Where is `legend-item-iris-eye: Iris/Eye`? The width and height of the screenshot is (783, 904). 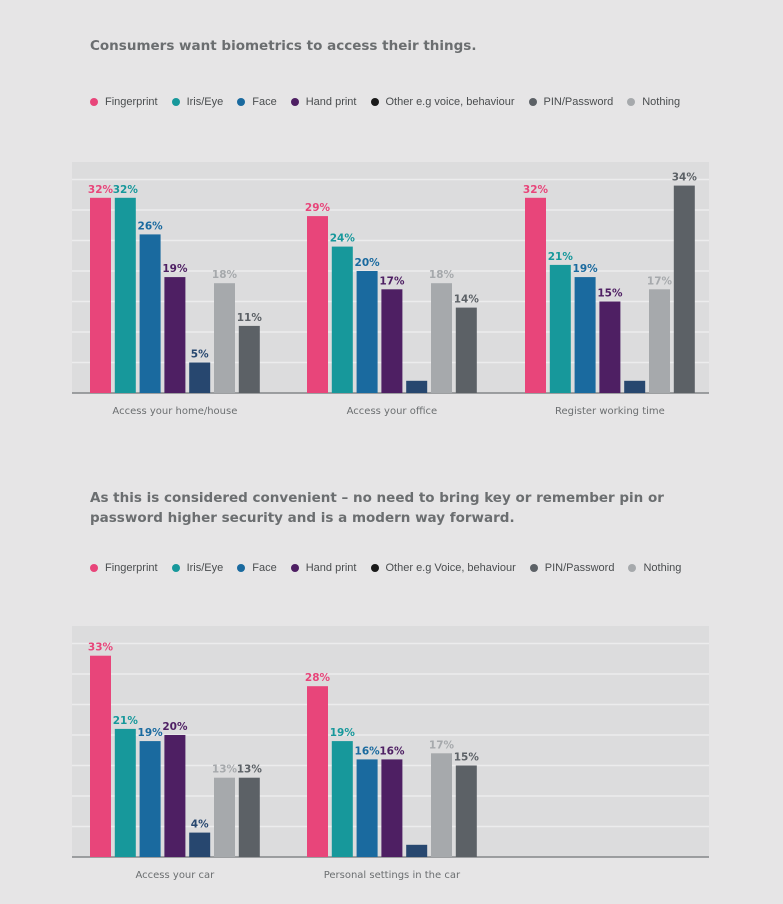 legend-item-iris-eye: Iris/Eye is located at coordinates (197, 568).